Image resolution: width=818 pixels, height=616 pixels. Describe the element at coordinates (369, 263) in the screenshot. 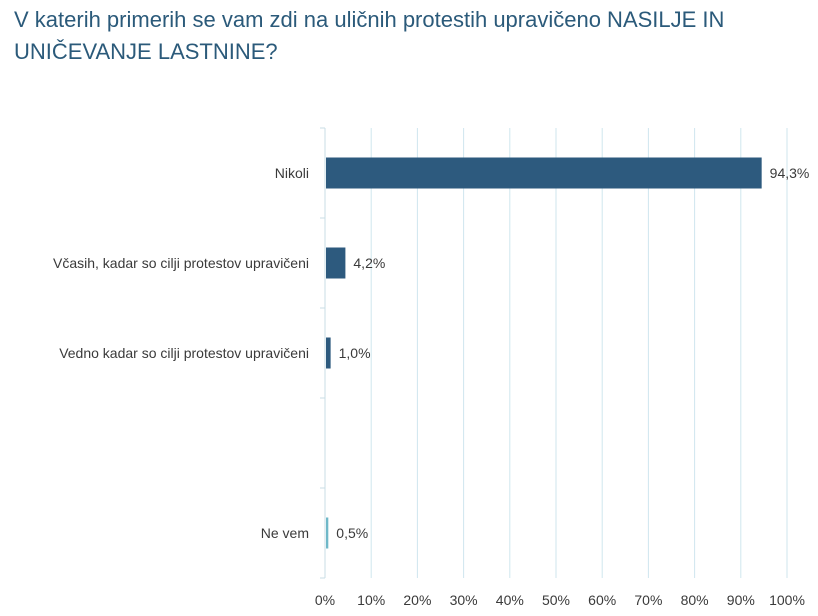

I see `data-label: 4,2%` at that location.